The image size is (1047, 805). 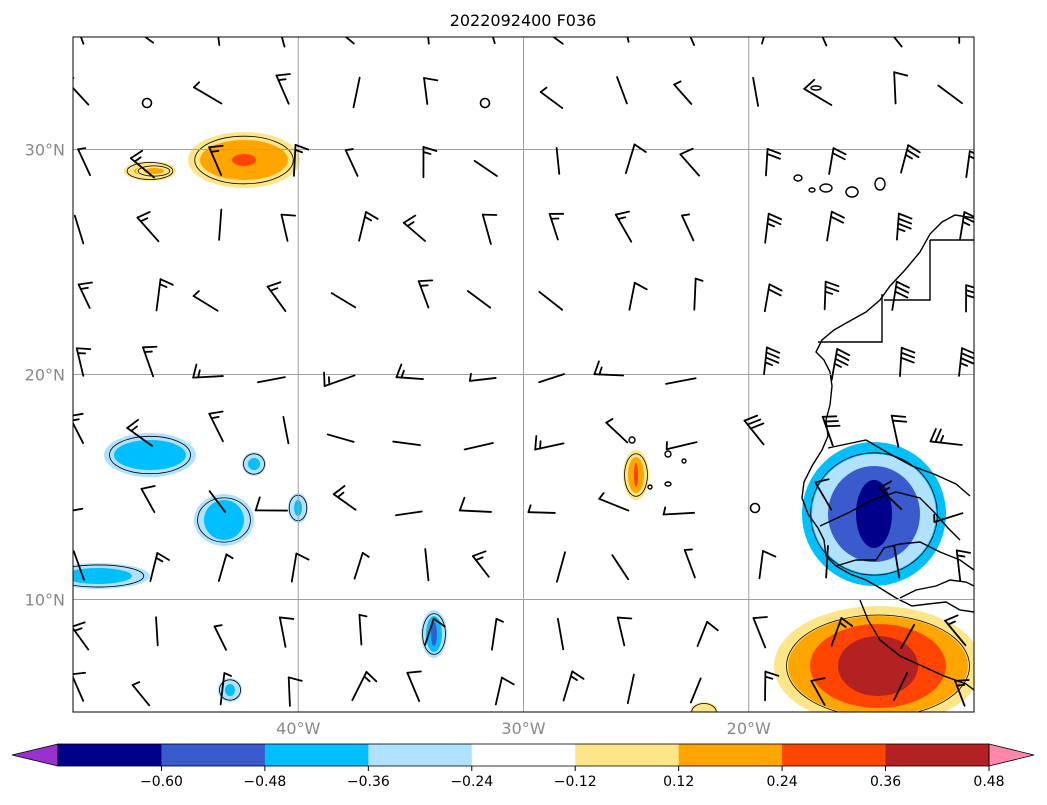 What do you see at coordinates (523, 728) in the screenshot?
I see `lon-tick-label: 30°W` at bounding box center [523, 728].